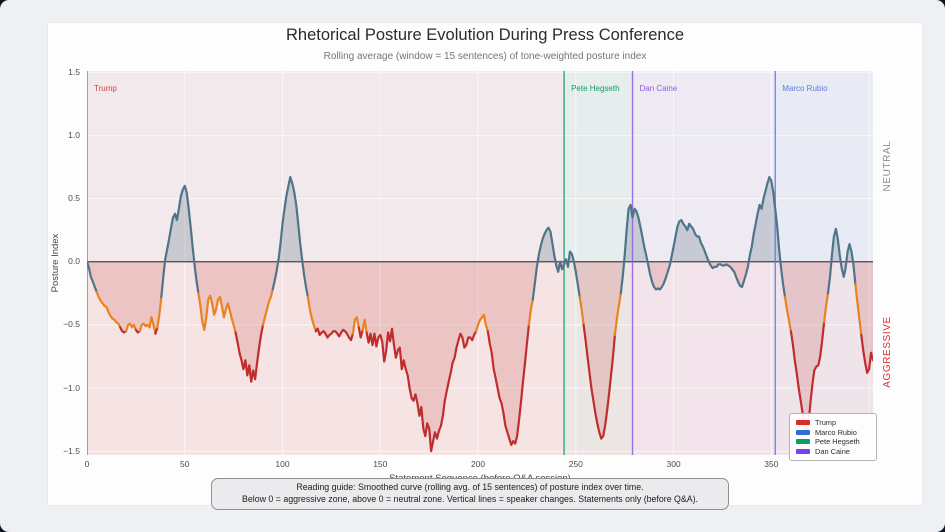  What do you see at coordinates (887, 166) in the screenshot?
I see `neutral-zone-label: NEUTRAL` at bounding box center [887, 166].